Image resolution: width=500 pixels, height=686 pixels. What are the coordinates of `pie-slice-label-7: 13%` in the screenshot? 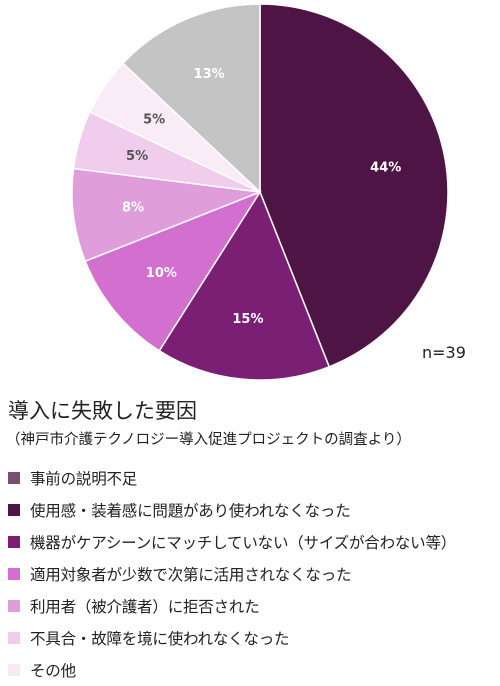 It's located at (209, 74).